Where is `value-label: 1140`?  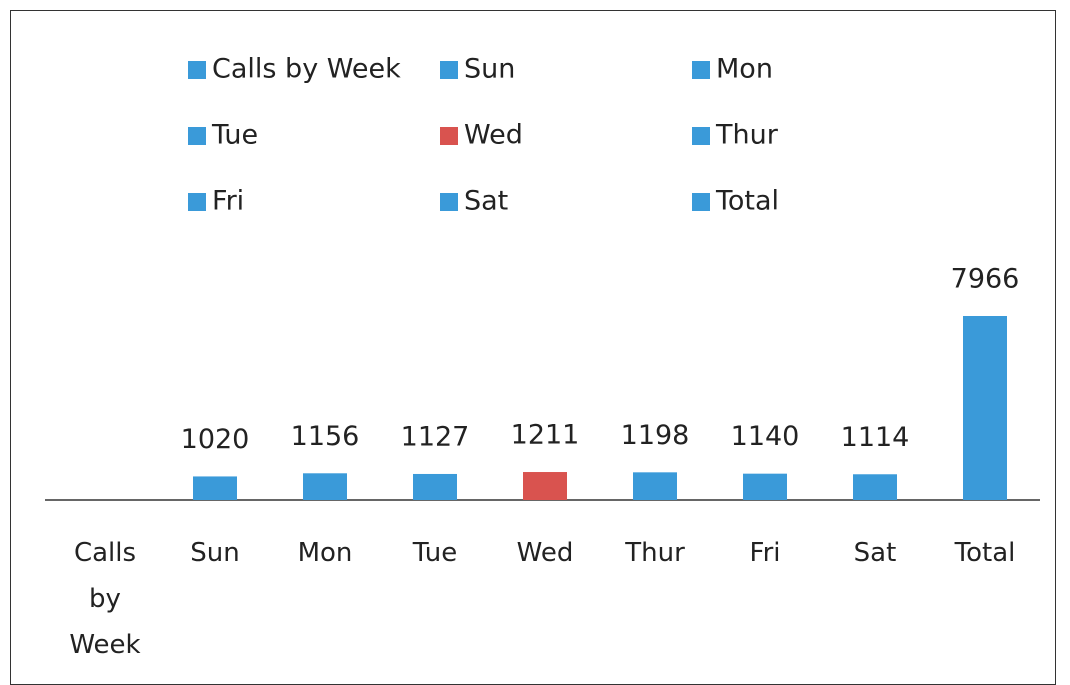 value-label: 1140 is located at coordinates (765, 436).